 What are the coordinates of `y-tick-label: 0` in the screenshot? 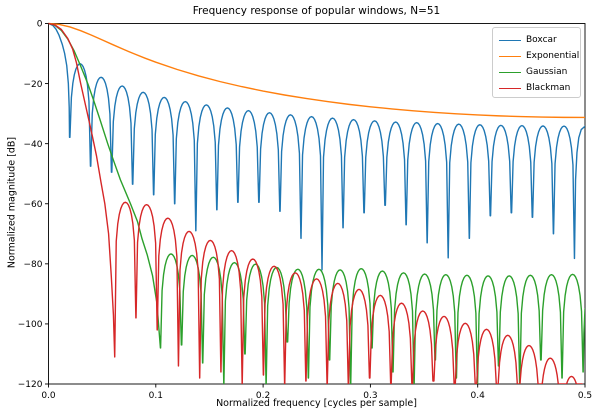 It's located at (40, 25).